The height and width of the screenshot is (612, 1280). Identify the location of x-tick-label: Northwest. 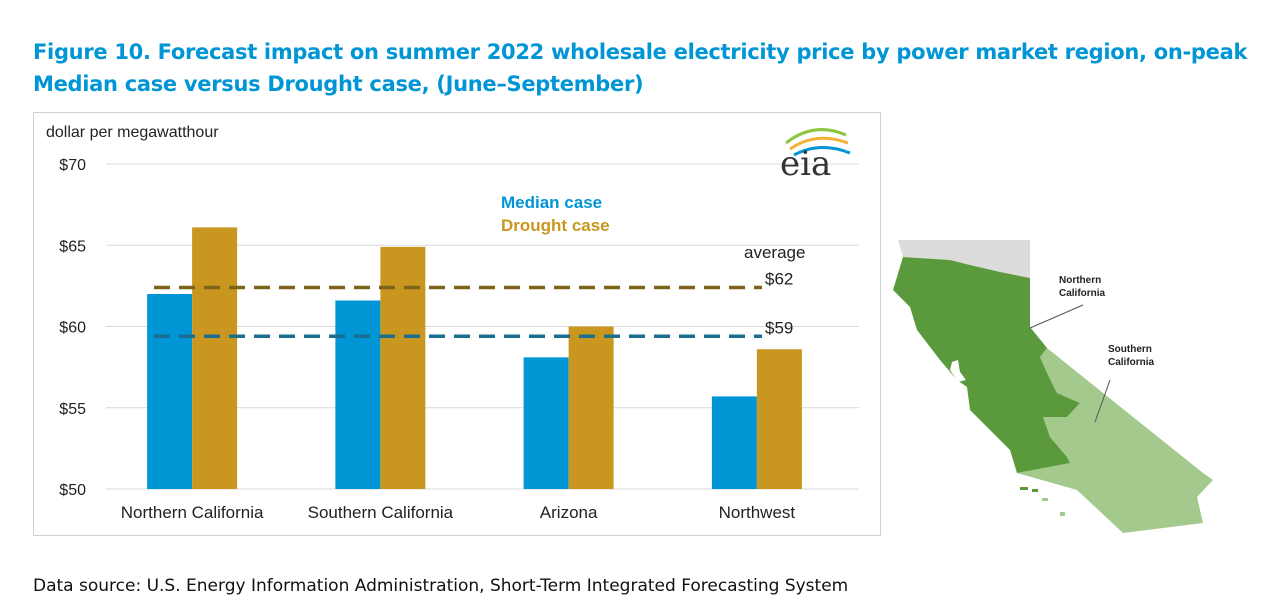
(757, 512).